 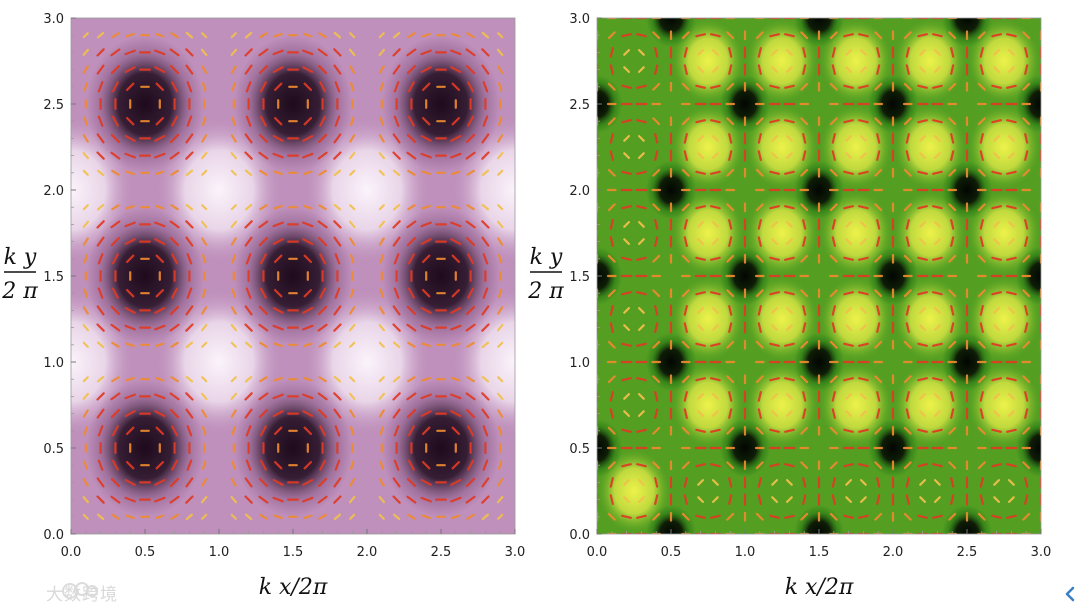 What do you see at coordinates (53, 105) in the screenshot?
I see `y-tick-label: 2.5` at bounding box center [53, 105].